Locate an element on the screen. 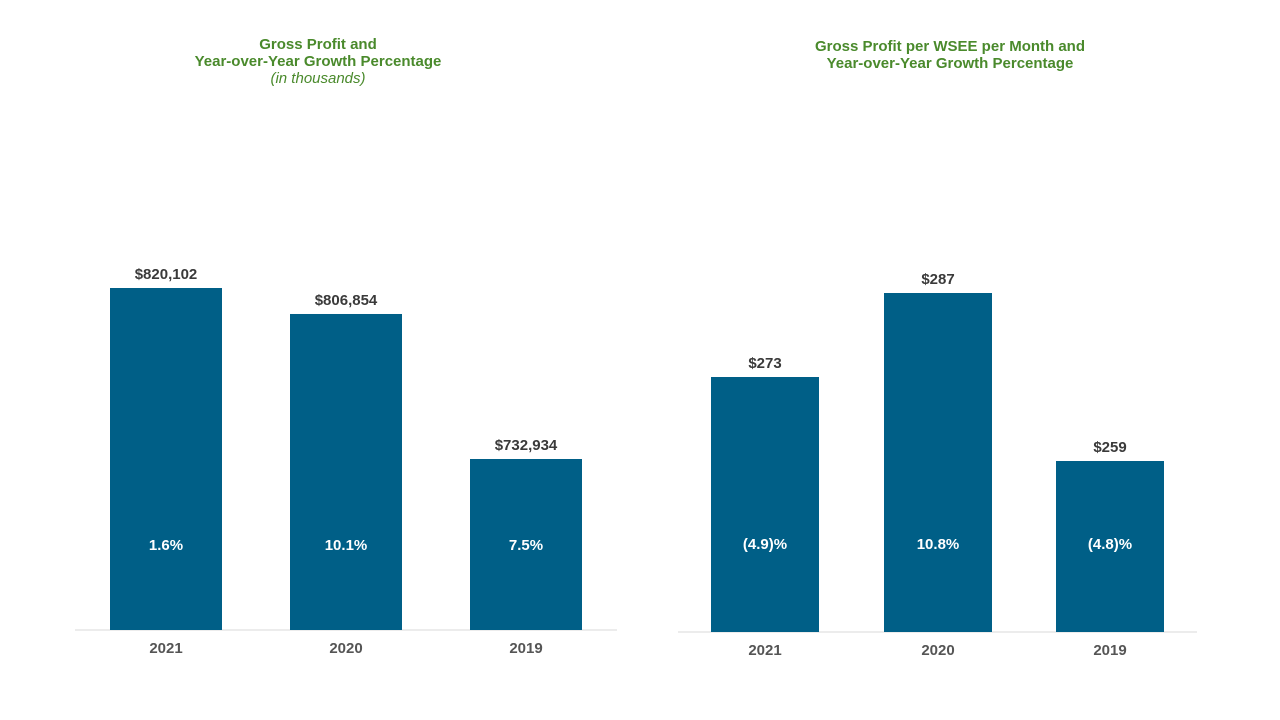 The image size is (1280, 720). growth-label-2020: 10.8% is located at coordinates (938, 544).